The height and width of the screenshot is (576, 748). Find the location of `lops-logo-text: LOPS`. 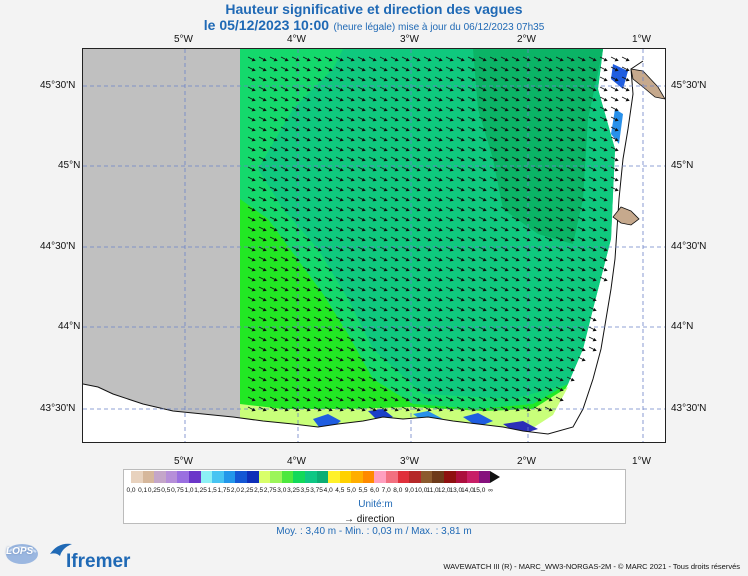

lops-logo-text: LOPS is located at coordinates (20, 551).